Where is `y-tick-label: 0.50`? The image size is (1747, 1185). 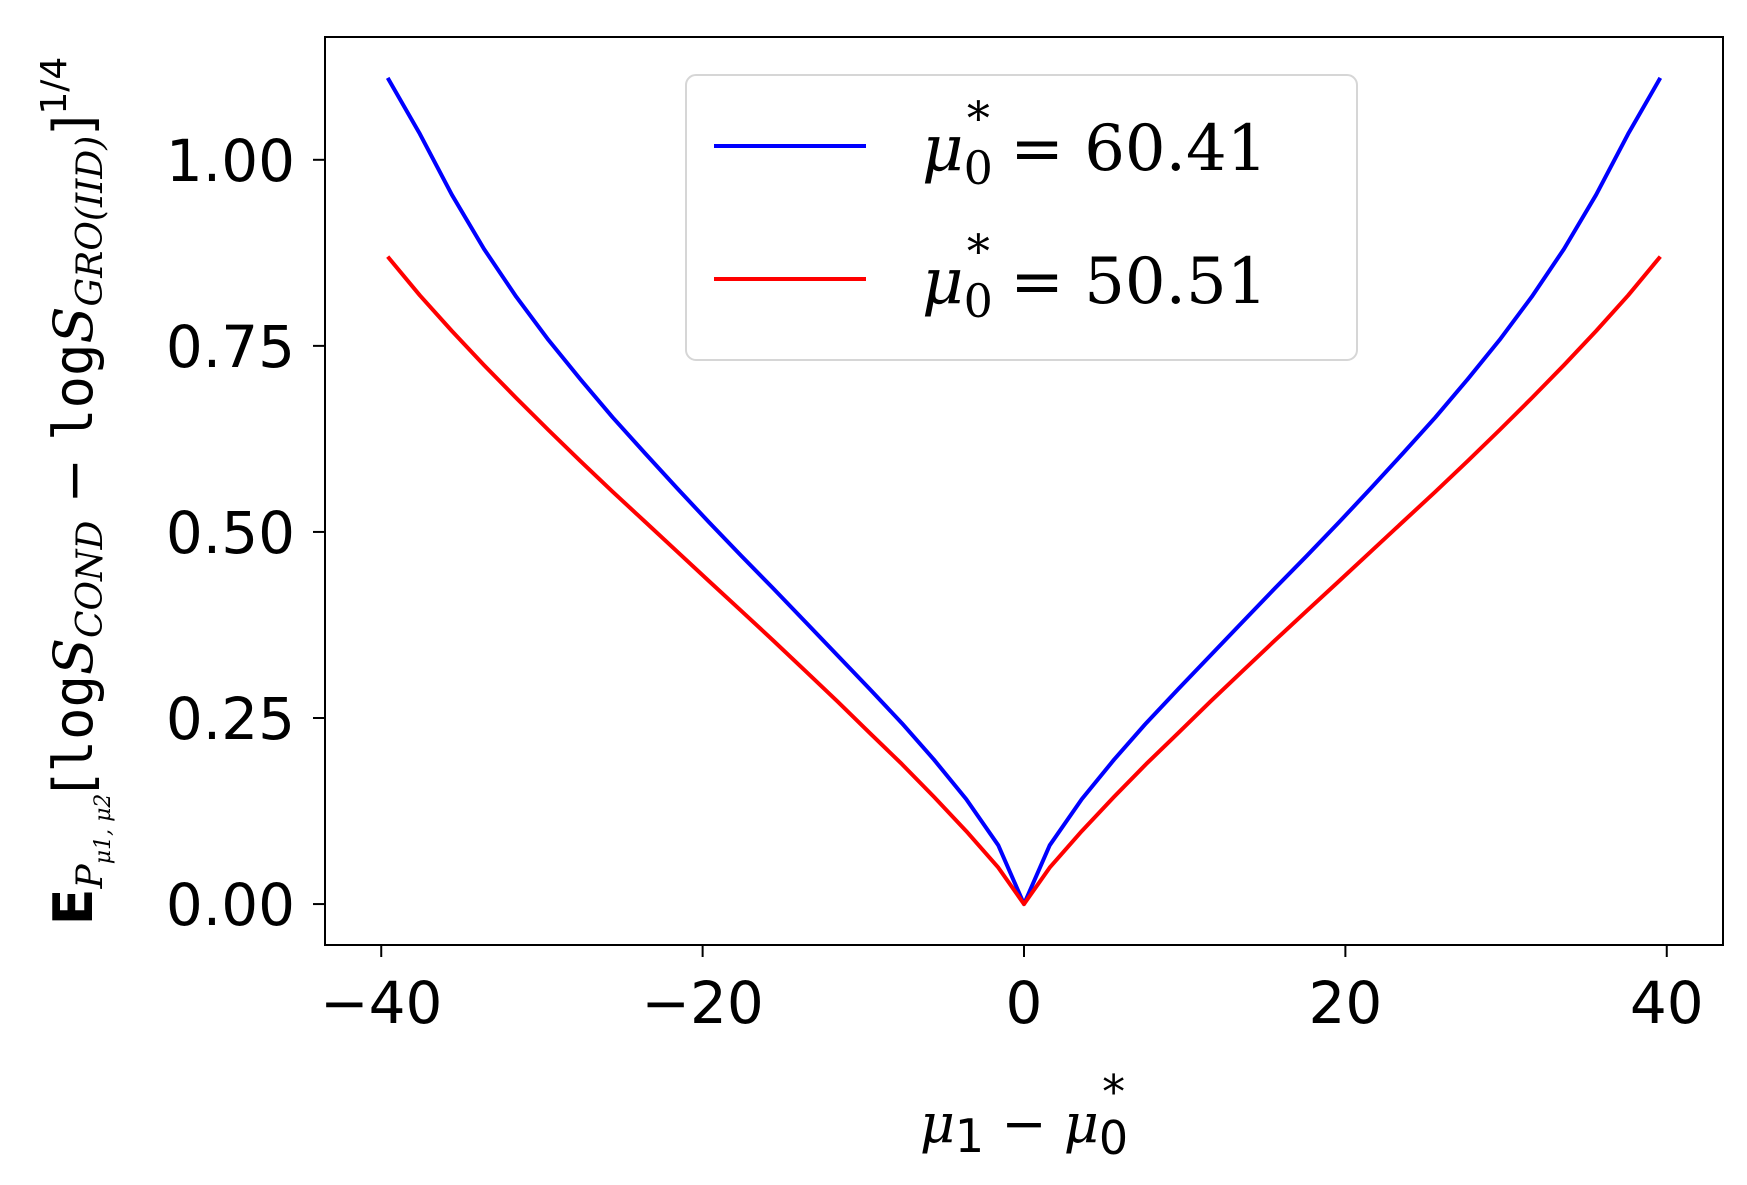 y-tick-label: 0.50 is located at coordinates (230, 533).